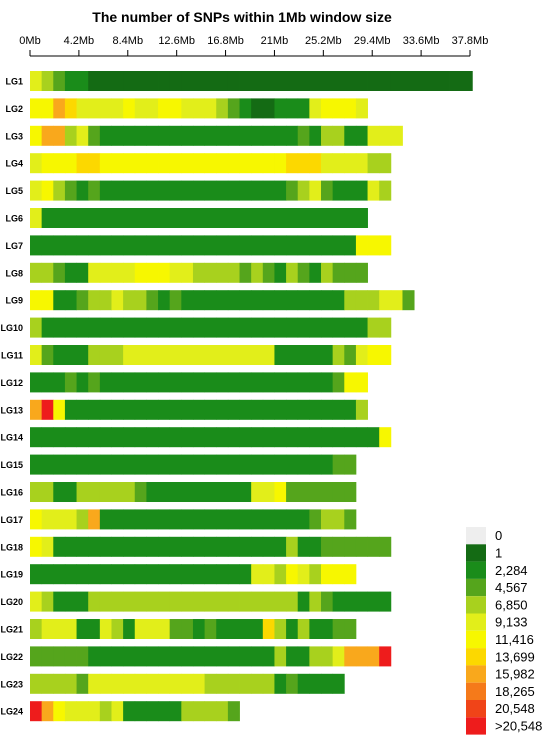 The height and width of the screenshot is (742, 550). I want to click on chromosome-row: LG1, so click(239, 81).